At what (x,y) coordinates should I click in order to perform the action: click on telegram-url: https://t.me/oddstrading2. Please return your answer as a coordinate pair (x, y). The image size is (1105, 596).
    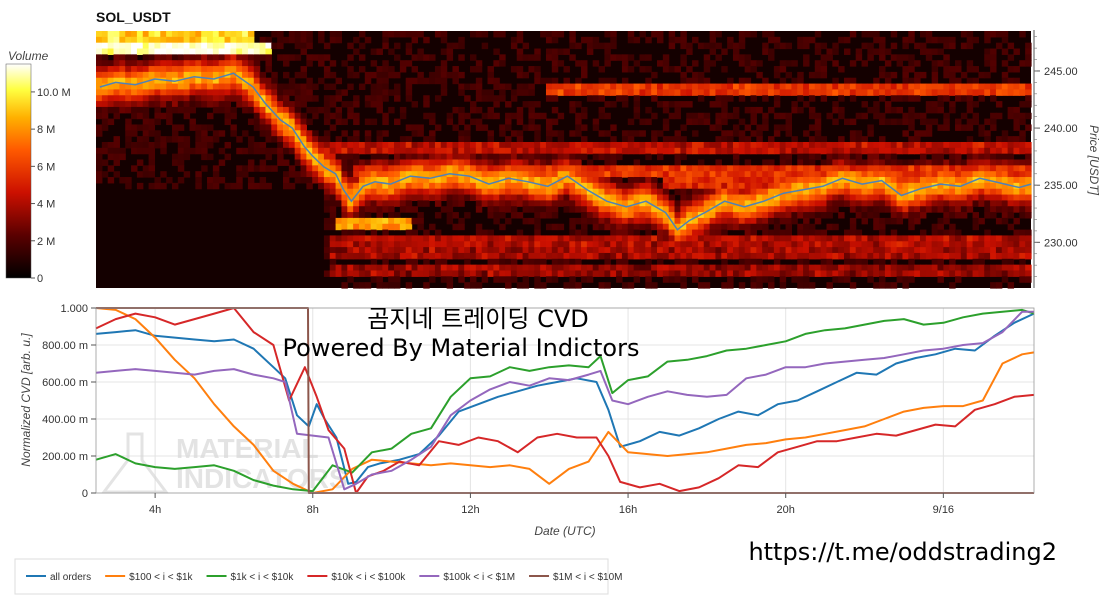
    Looking at the image, I should click on (902, 552).